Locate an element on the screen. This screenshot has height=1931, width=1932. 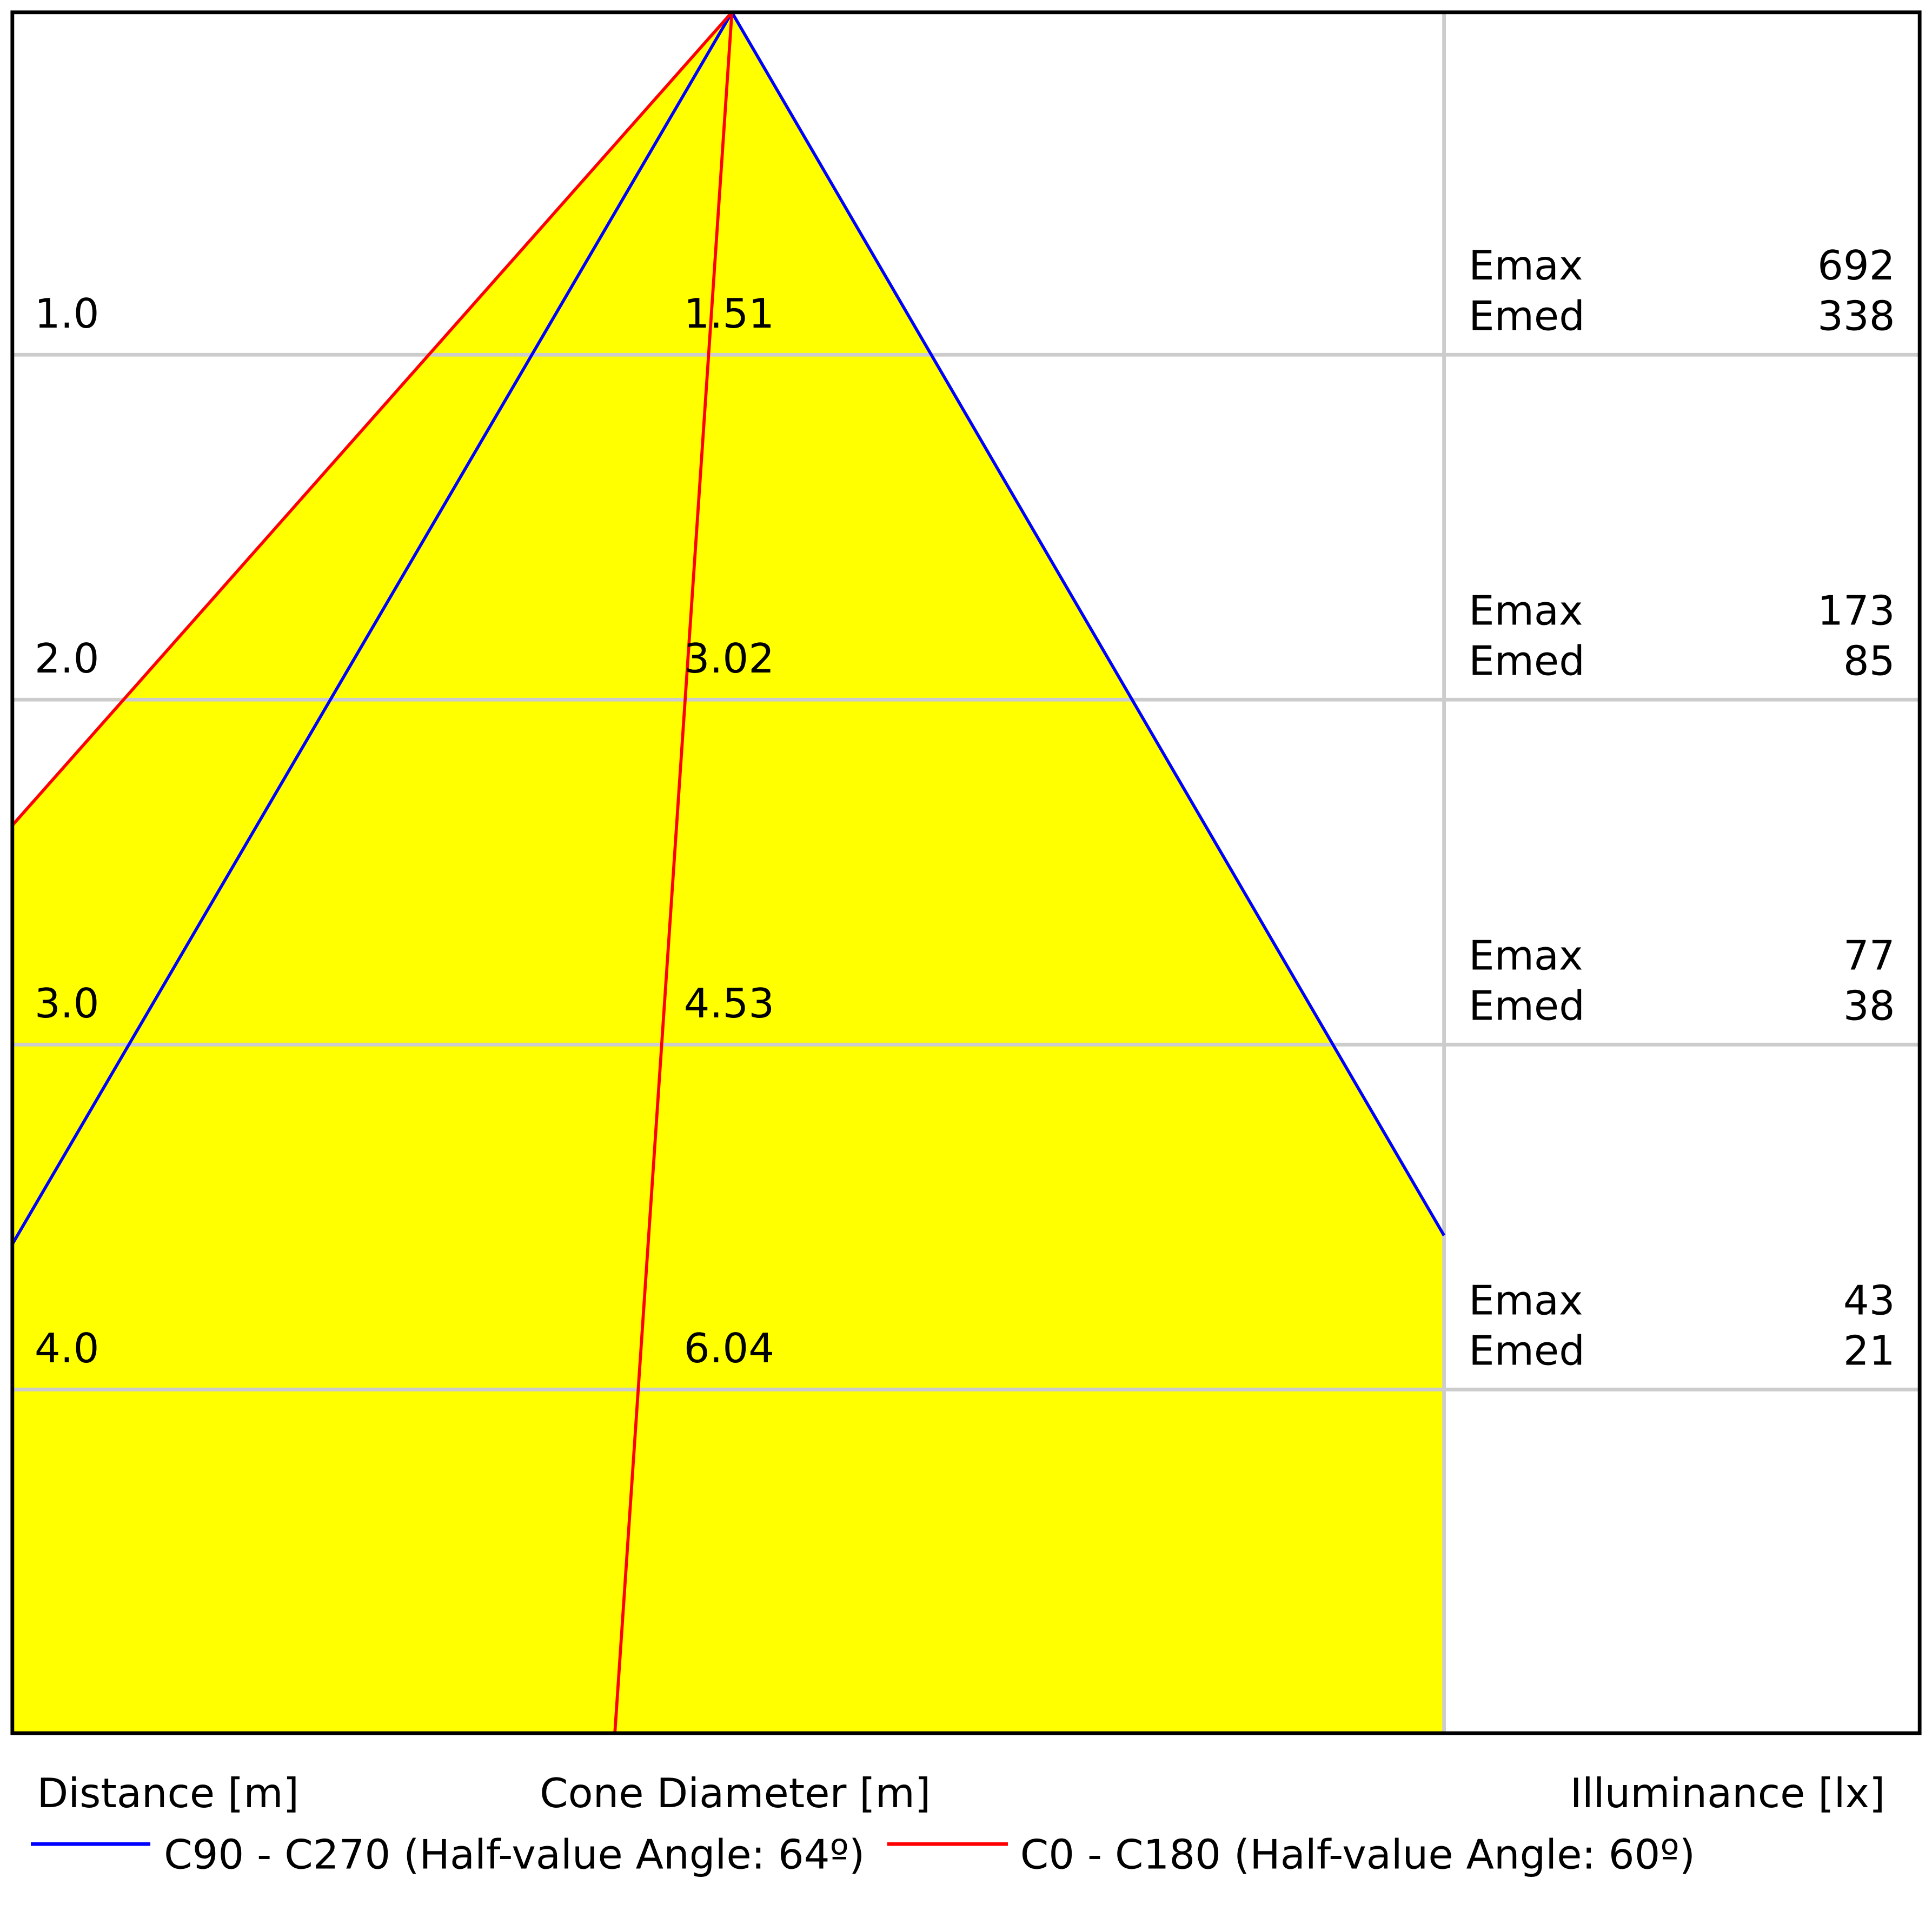
legend-label: C0 - C180 (Half-value Angle: 60º) is located at coordinates (1357, 1855).